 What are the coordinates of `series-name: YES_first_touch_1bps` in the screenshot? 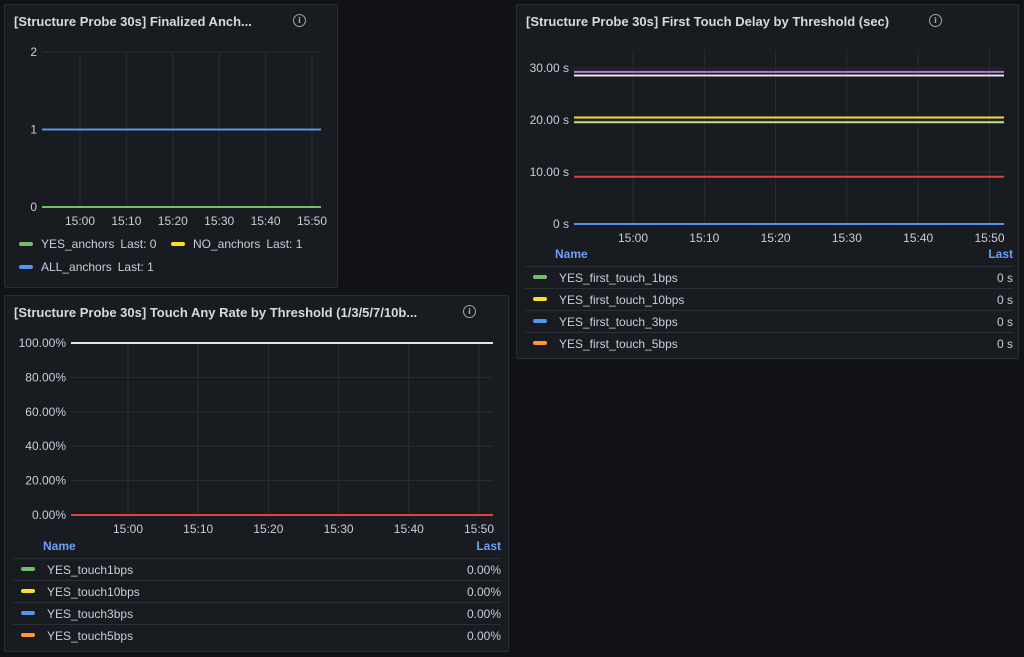 It's located at (618, 277).